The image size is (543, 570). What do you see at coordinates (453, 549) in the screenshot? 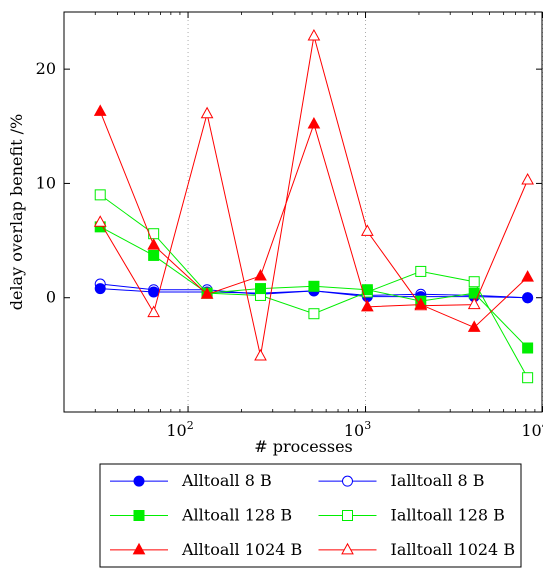
I see `legend-label: Ialltoall 1024 B` at bounding box center [453, 549].